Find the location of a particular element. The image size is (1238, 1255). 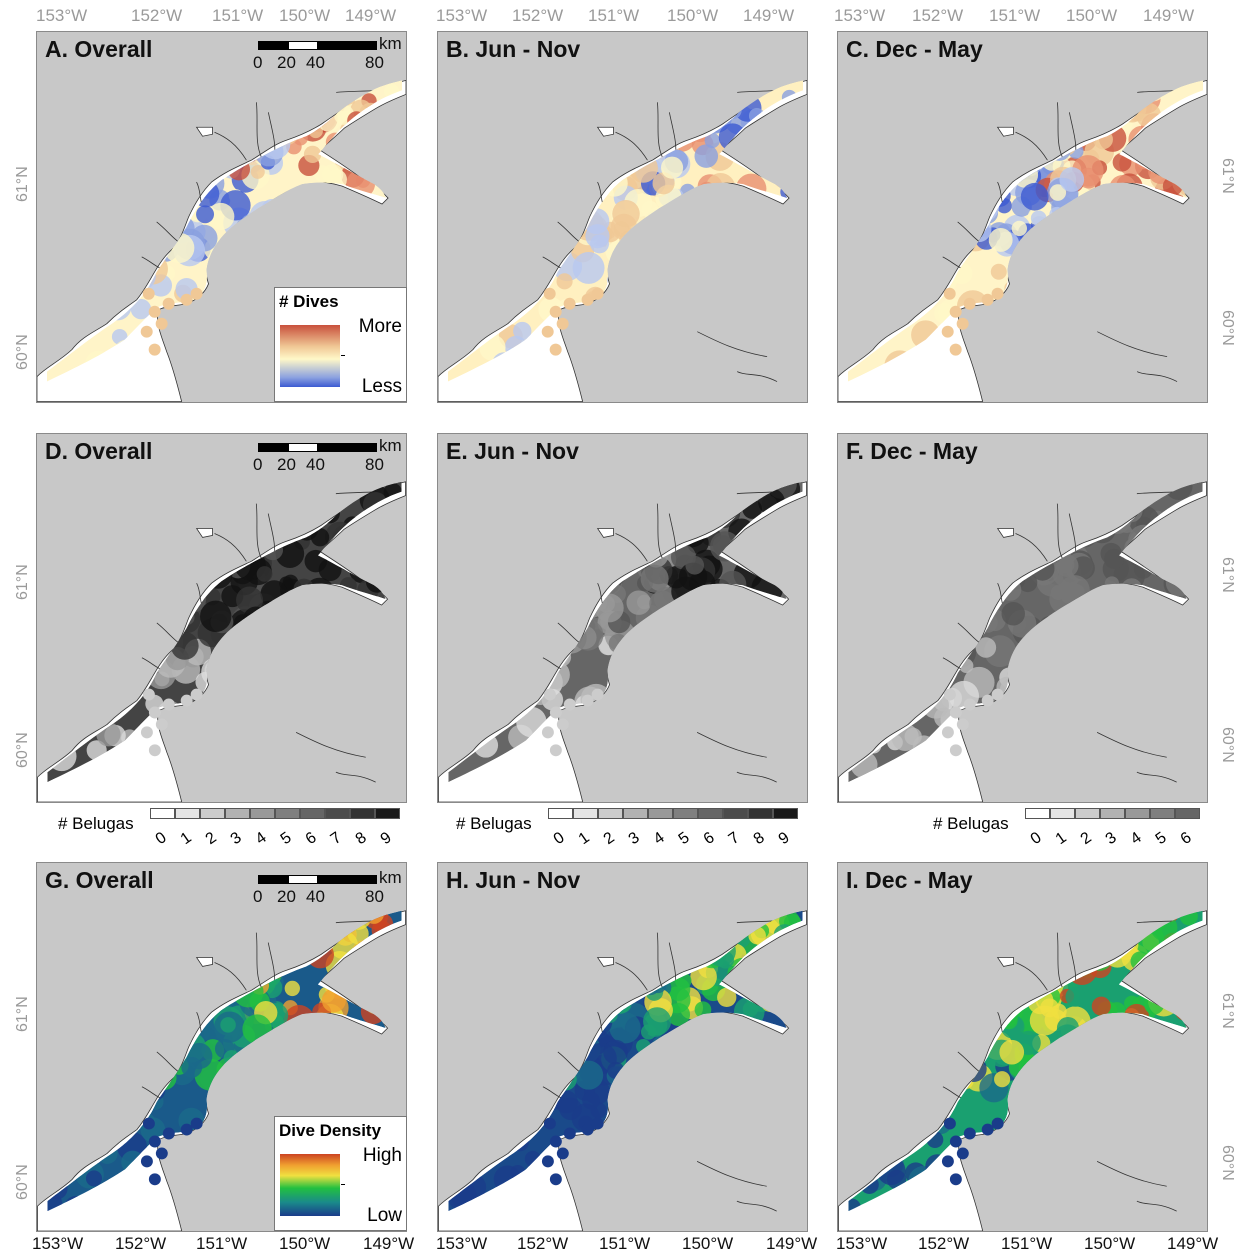

right-lat-label: 61°N is located at coordinates (1227, 575).